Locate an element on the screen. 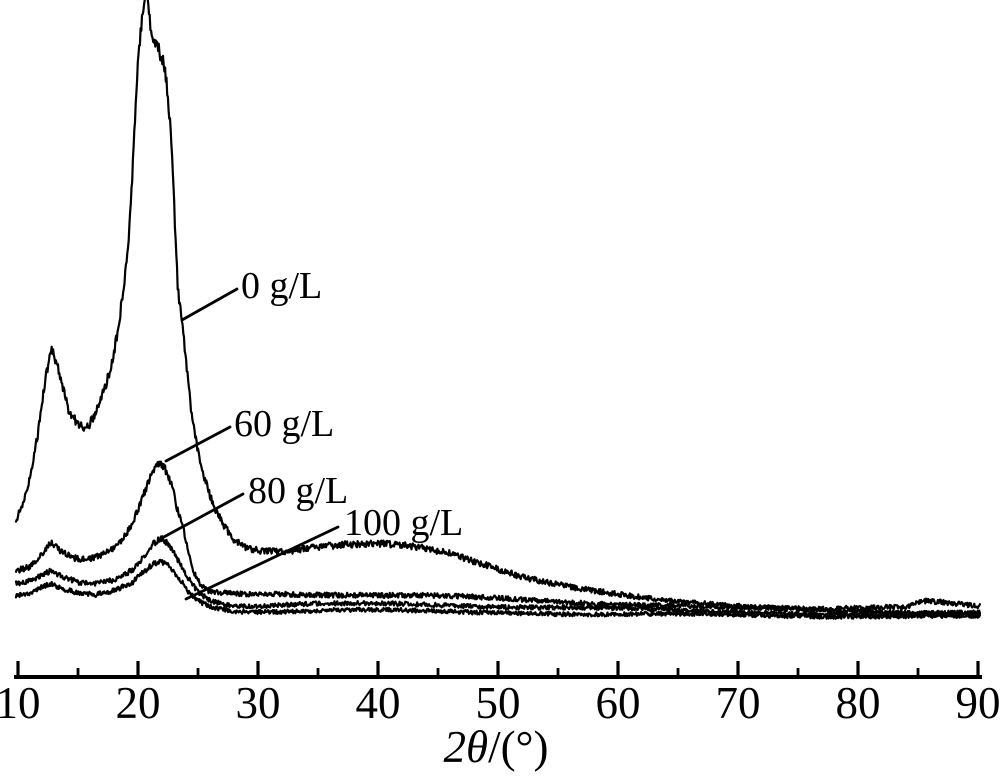  x-tick-label-30: 30 is located at coordinates (258, 703).